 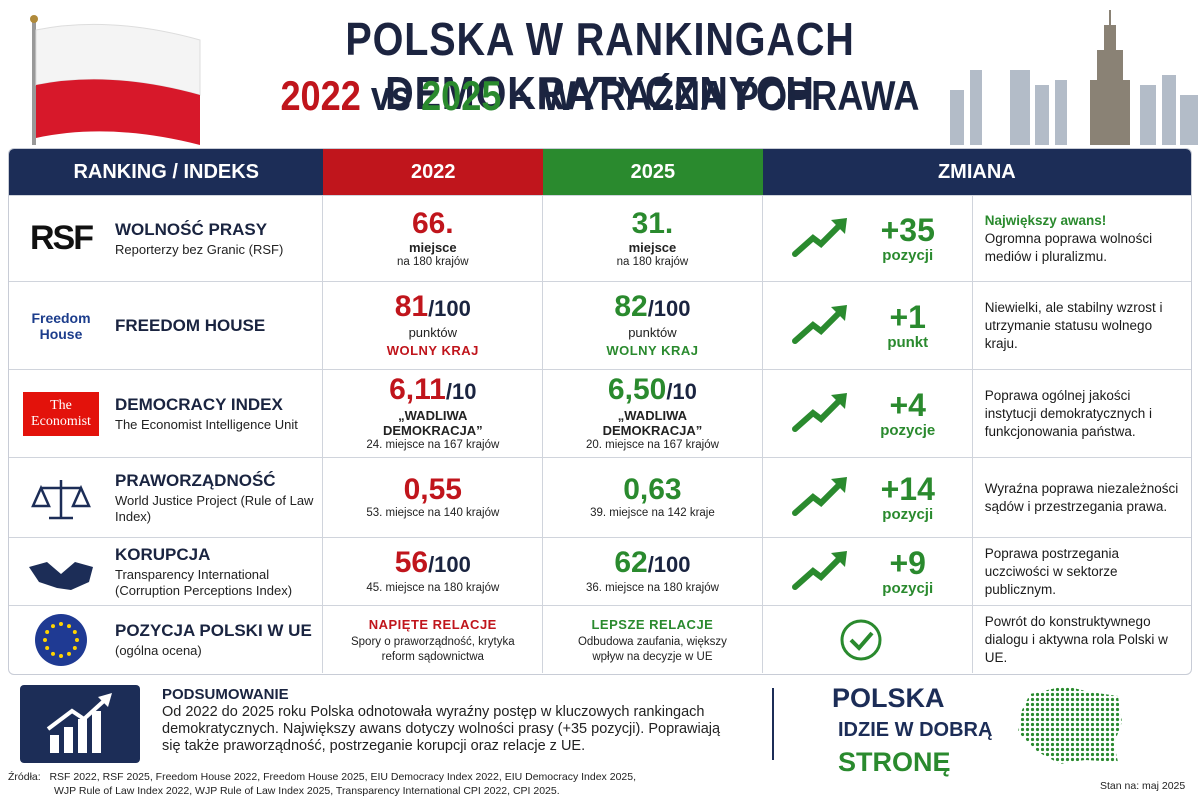 I want to click on ranking-text: FREEDOM HOUSE, so click(x=190, y=326).